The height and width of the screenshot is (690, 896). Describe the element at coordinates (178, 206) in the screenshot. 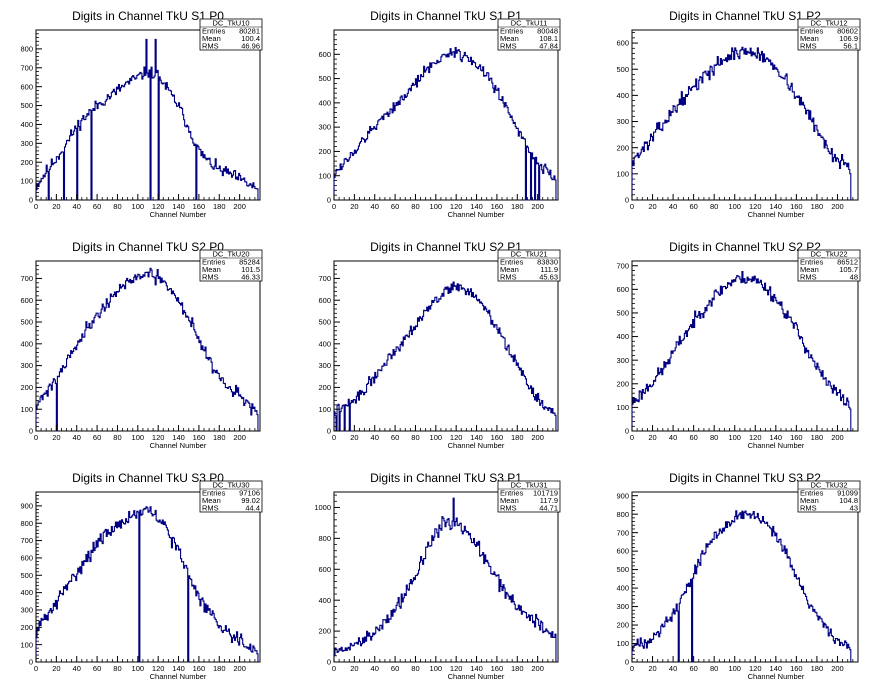

I see `x-tick-label: 140` at that location.